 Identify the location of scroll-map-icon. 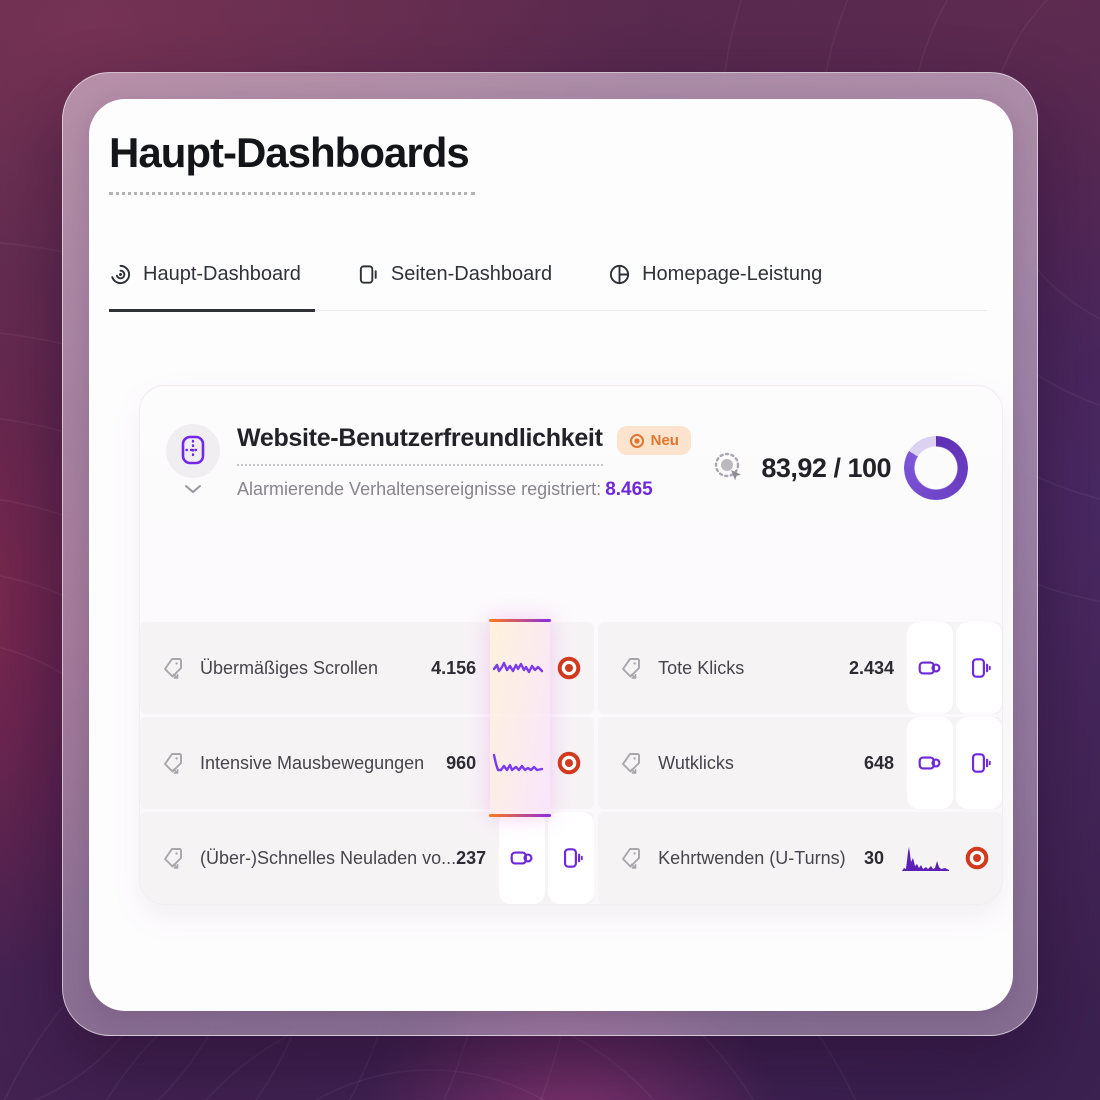
(193, 451).